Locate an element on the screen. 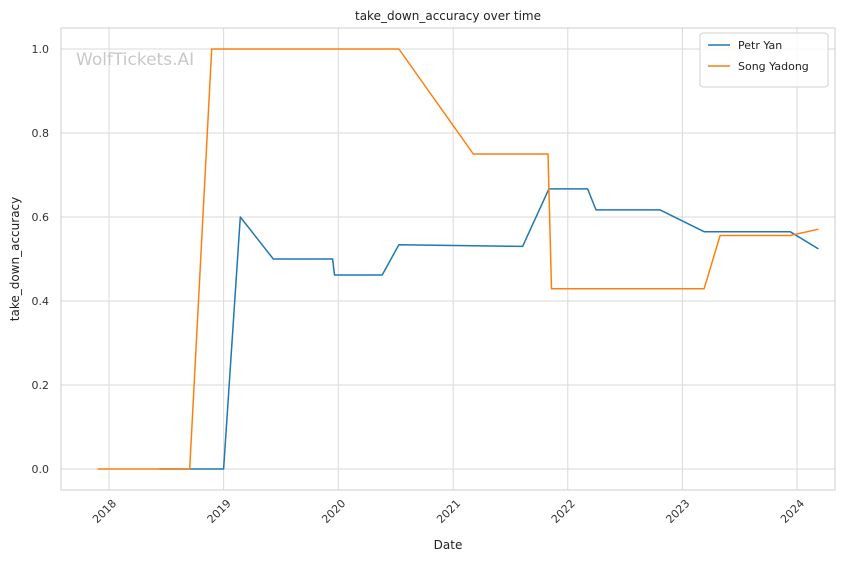 Image resolution: width=844 pixels, height=561 pixels. chart-title: take_down_accuracy over time is located at coordinates (448, 16).